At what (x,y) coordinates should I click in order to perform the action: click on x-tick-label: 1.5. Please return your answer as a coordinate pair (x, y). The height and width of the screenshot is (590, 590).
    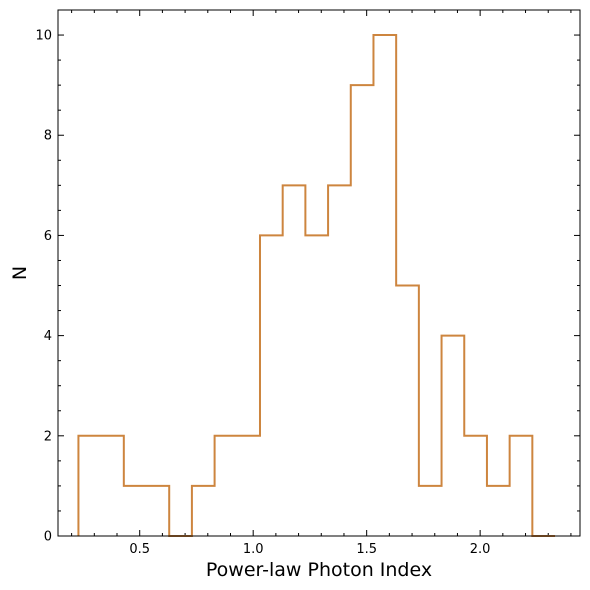
    Looking at the image, I should click on (366, 549).